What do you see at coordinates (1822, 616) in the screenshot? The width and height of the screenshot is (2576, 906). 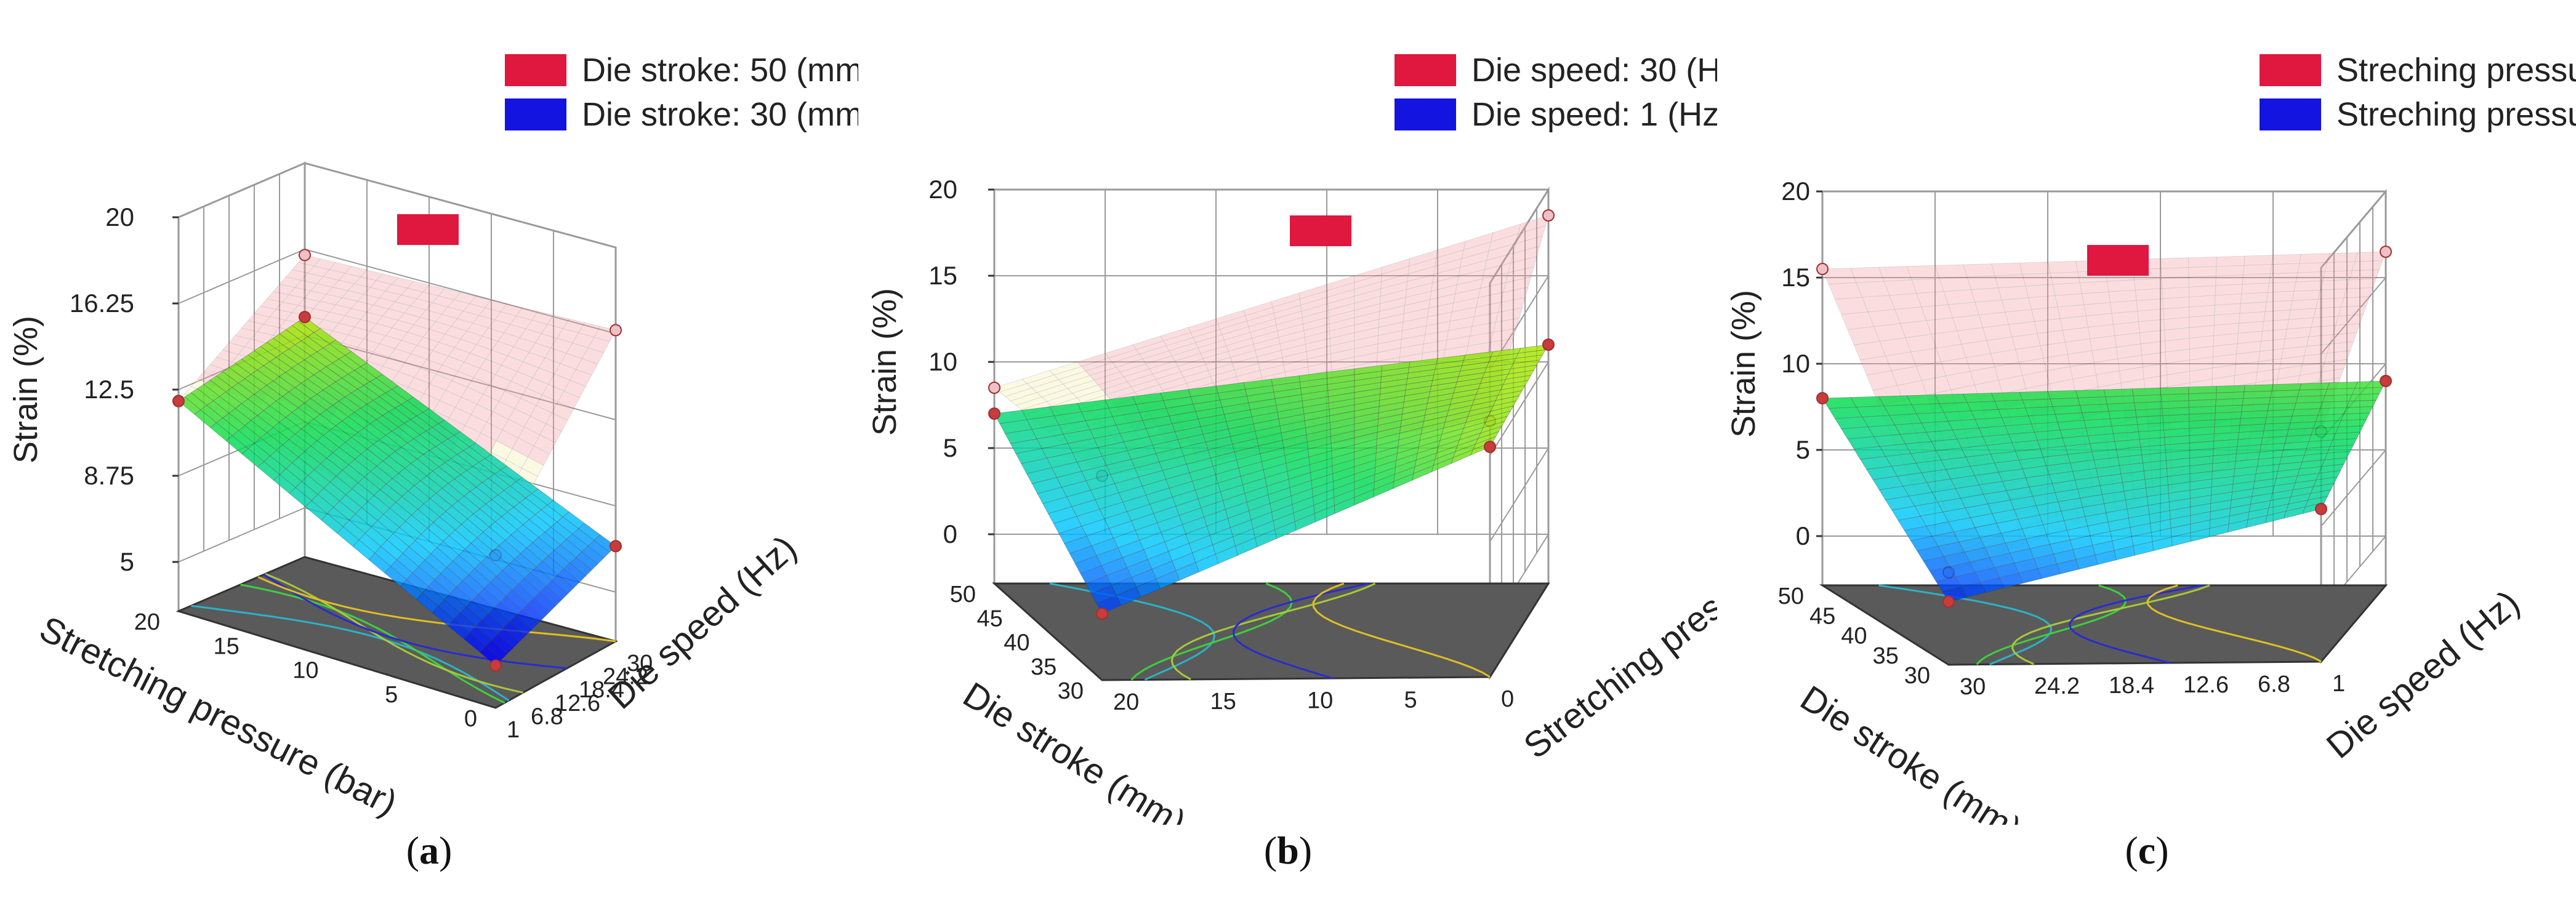 I see `x-tick-label: 45` at bounding box center [1822, 616].